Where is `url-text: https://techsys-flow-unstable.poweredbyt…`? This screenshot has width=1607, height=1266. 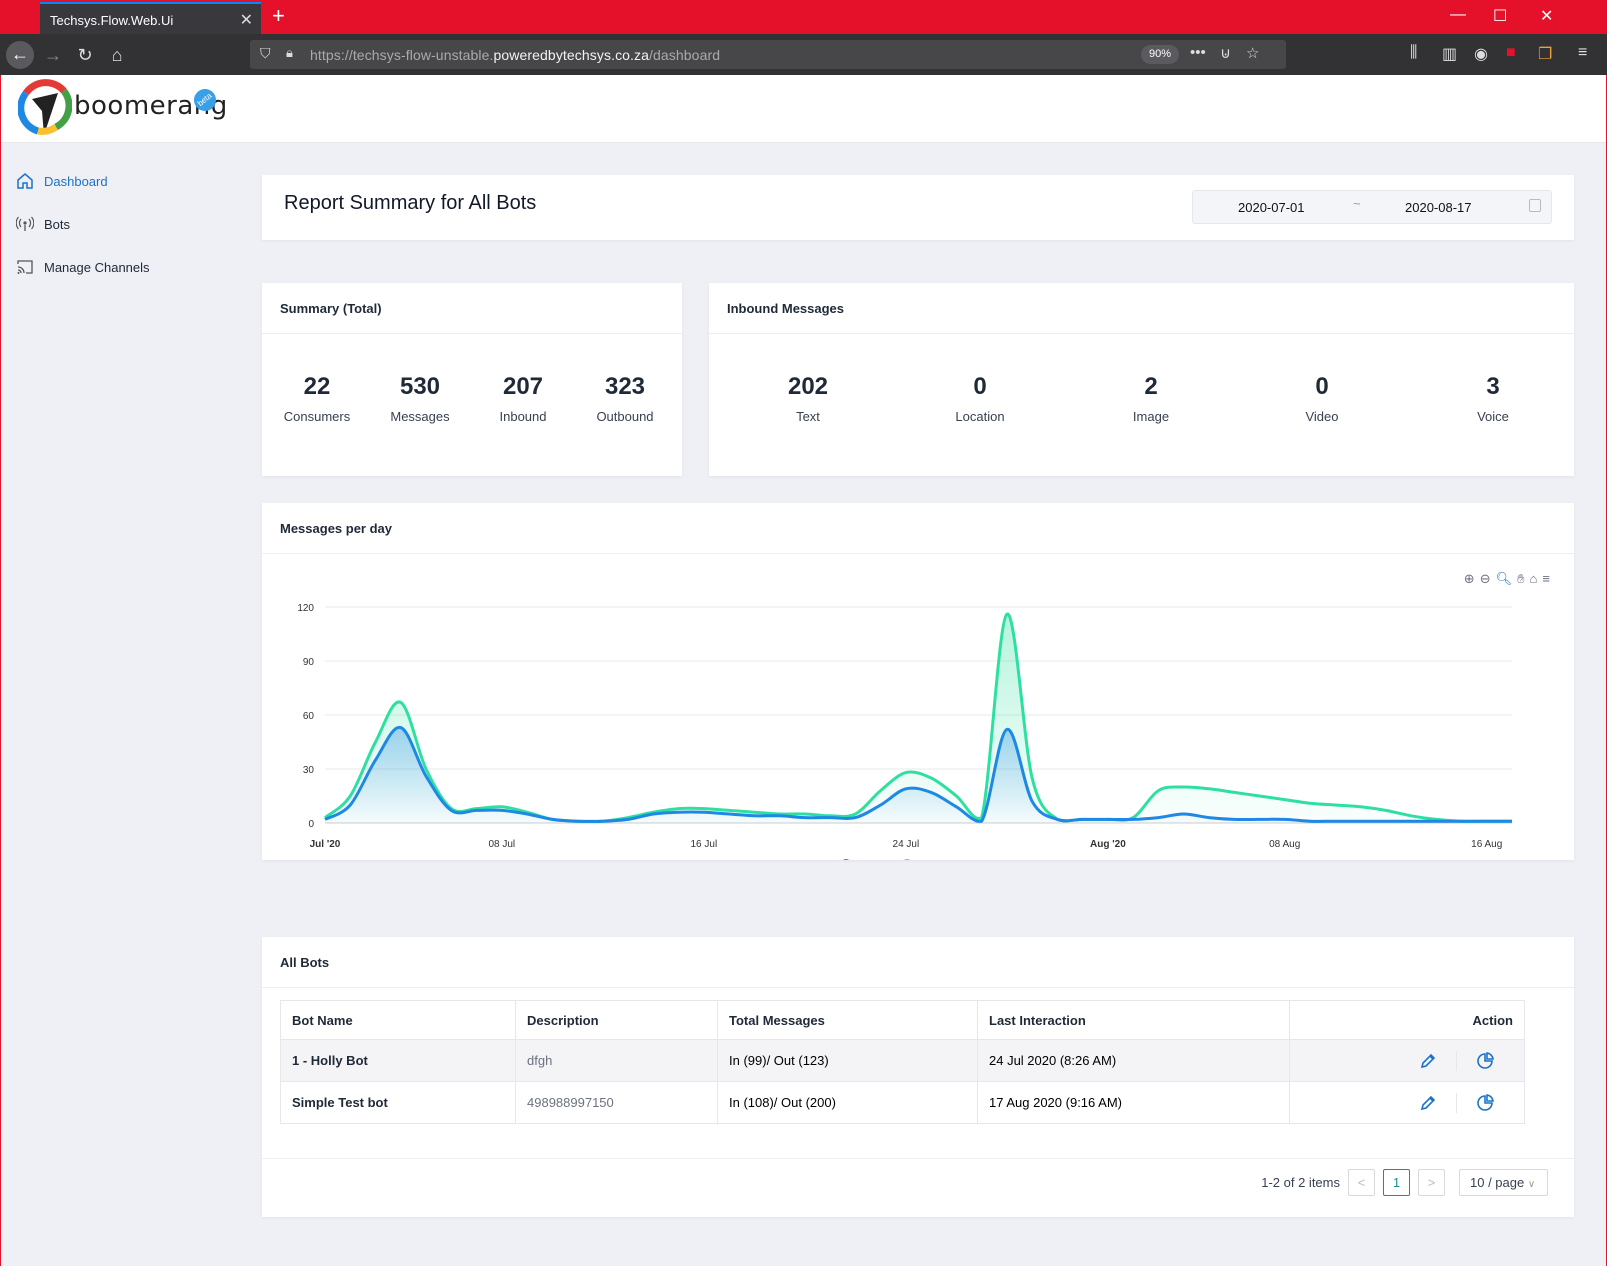
url-text: https://techsys-flow-unstable.poweredbyt… is located at coordinates (515, 55).